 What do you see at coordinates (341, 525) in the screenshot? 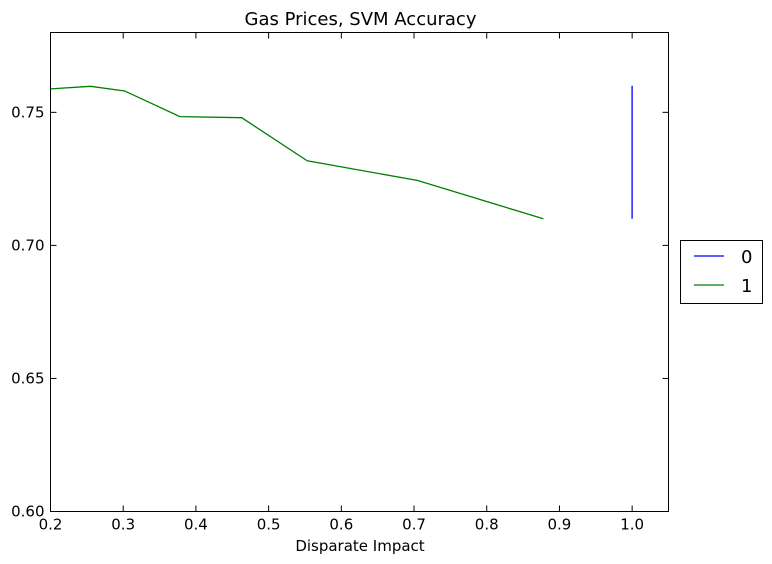
I see `x-tick-label: 0.6` at bounding box center [341, 525].